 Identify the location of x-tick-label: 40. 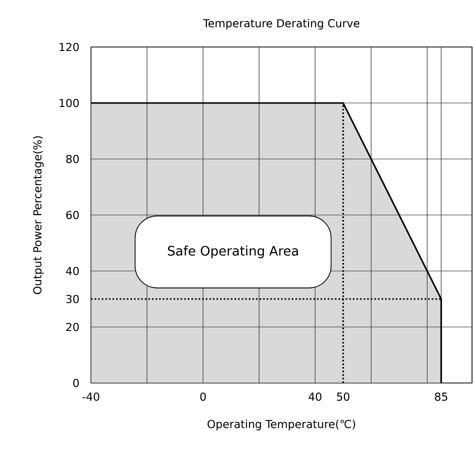
(315, 396).